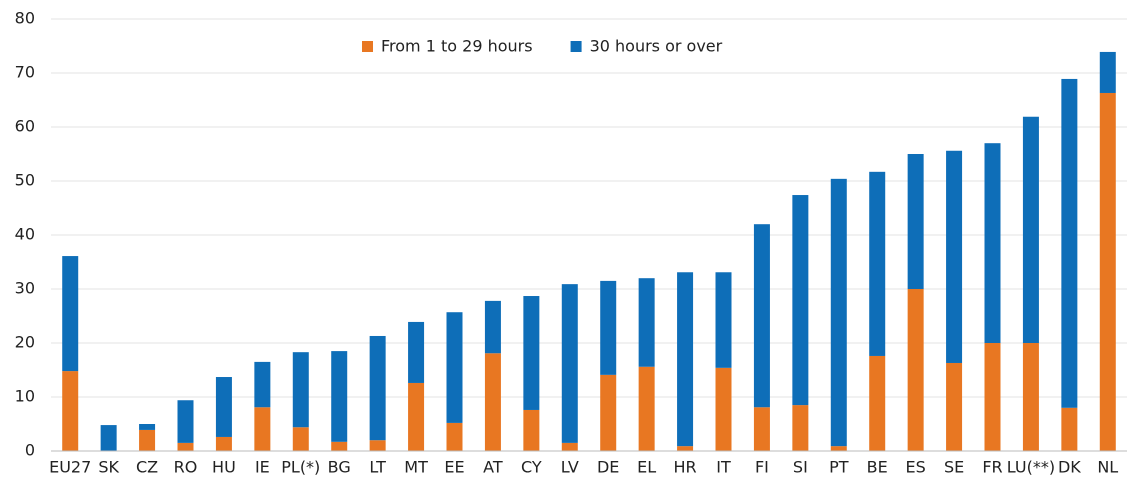 Image resolution: width=1128 pixels, height=481 pixels. I want to click on x-tick-label: DE, so click(608, 467).